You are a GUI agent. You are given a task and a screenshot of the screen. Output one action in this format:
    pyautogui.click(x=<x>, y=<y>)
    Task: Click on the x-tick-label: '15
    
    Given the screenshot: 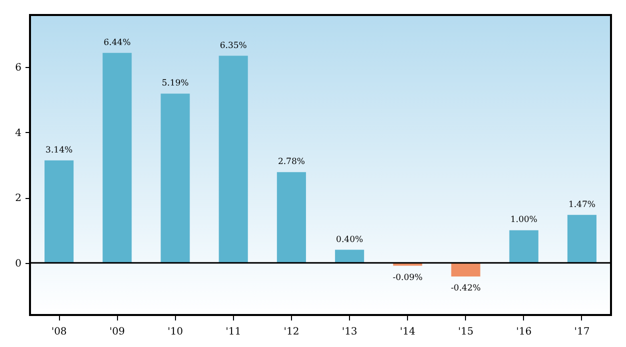 What is the action you would take?
    pyautogui.click(x=466, y=332)
    